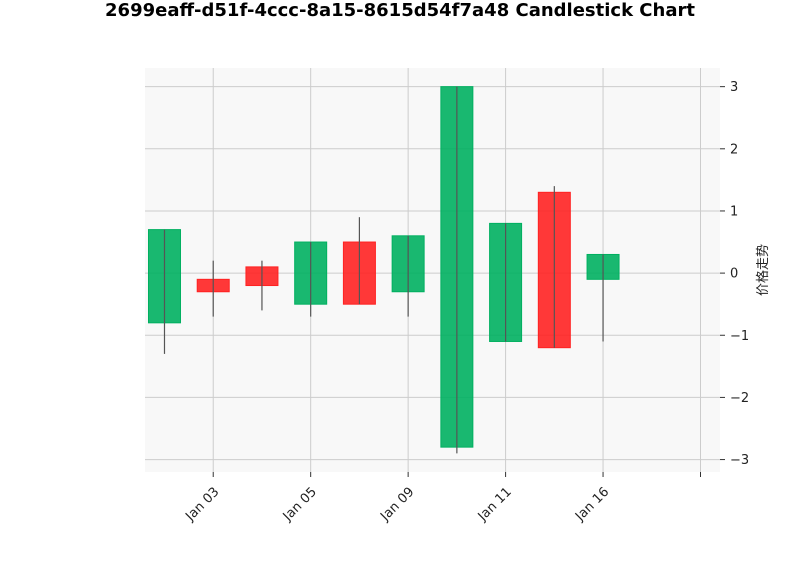  What do you see at coordinates (763, 270) in the screenshot?
I see `y-axis-label: 价格走势` at bounding box center [763, 270].